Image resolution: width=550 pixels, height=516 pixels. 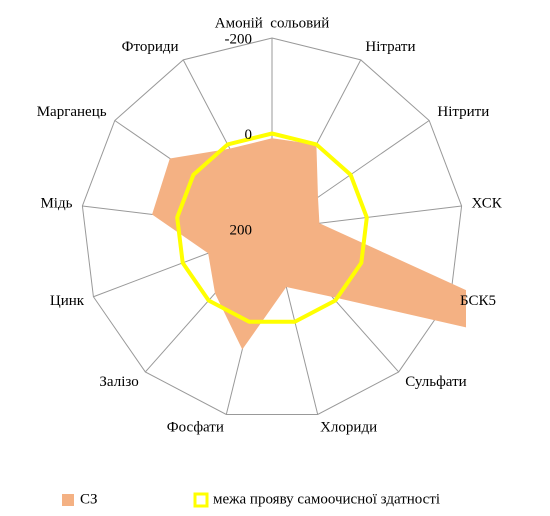 What do you see at coordinates (487, 204) in the screenshot?
I see `category-label: ХСК` at bounding box center [487, 204].